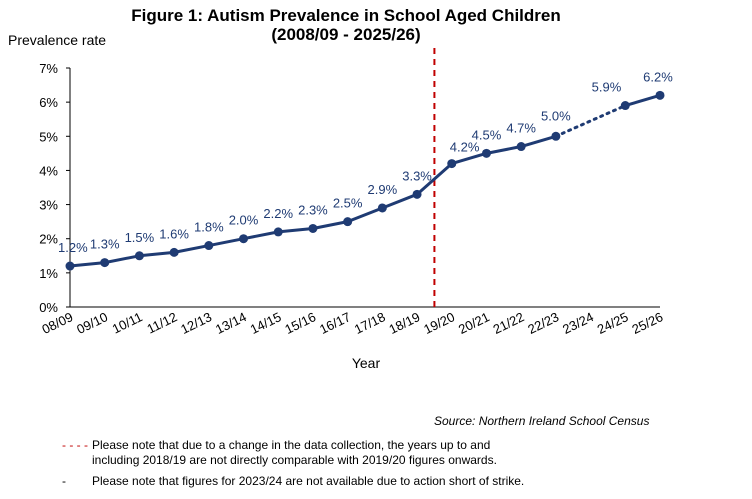 This screenshot has width=752, height=499. What do you see at coordinates (474, 323) in the screenshot?
I see `x-tick-label: 20/21` at bounding box center [474, 323].